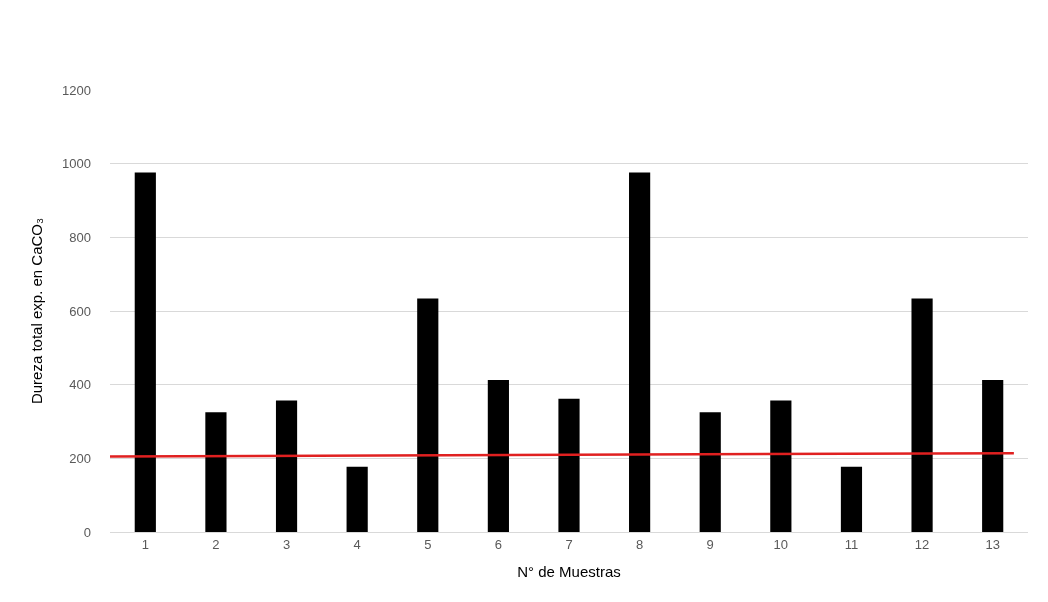 This screenshot has width=1048, height=602. I want to click on x-tick-label: 12, so click(922, 544).